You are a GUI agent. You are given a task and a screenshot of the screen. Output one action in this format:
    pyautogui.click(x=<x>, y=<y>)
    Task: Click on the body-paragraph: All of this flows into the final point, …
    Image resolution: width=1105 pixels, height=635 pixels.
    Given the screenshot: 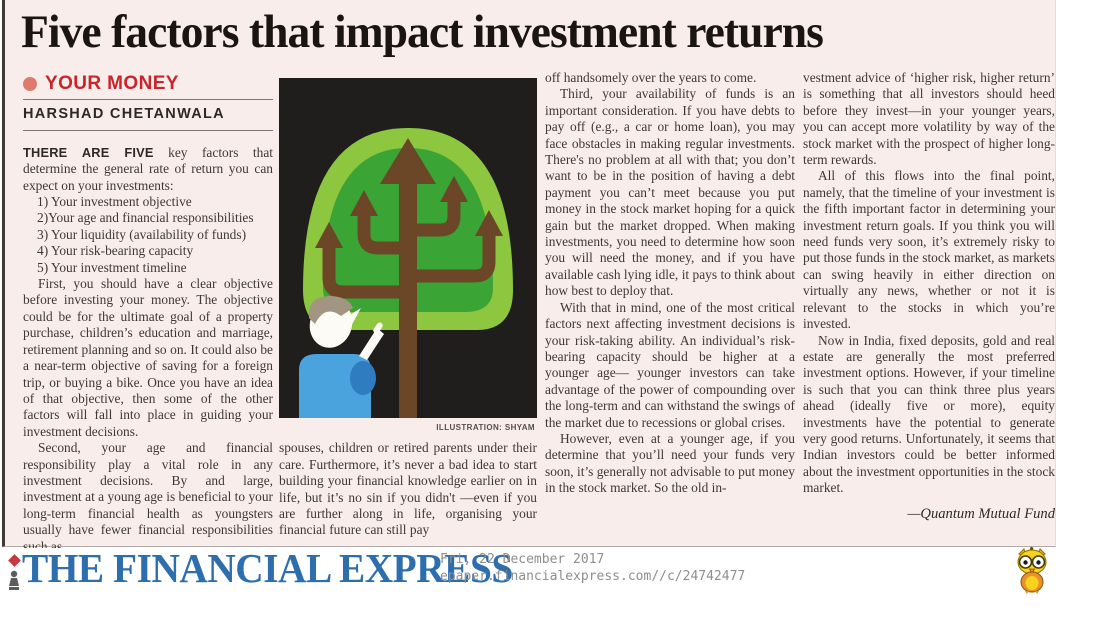 What is the action you would take?
    pyautogui.click(x=929, y=250)
    